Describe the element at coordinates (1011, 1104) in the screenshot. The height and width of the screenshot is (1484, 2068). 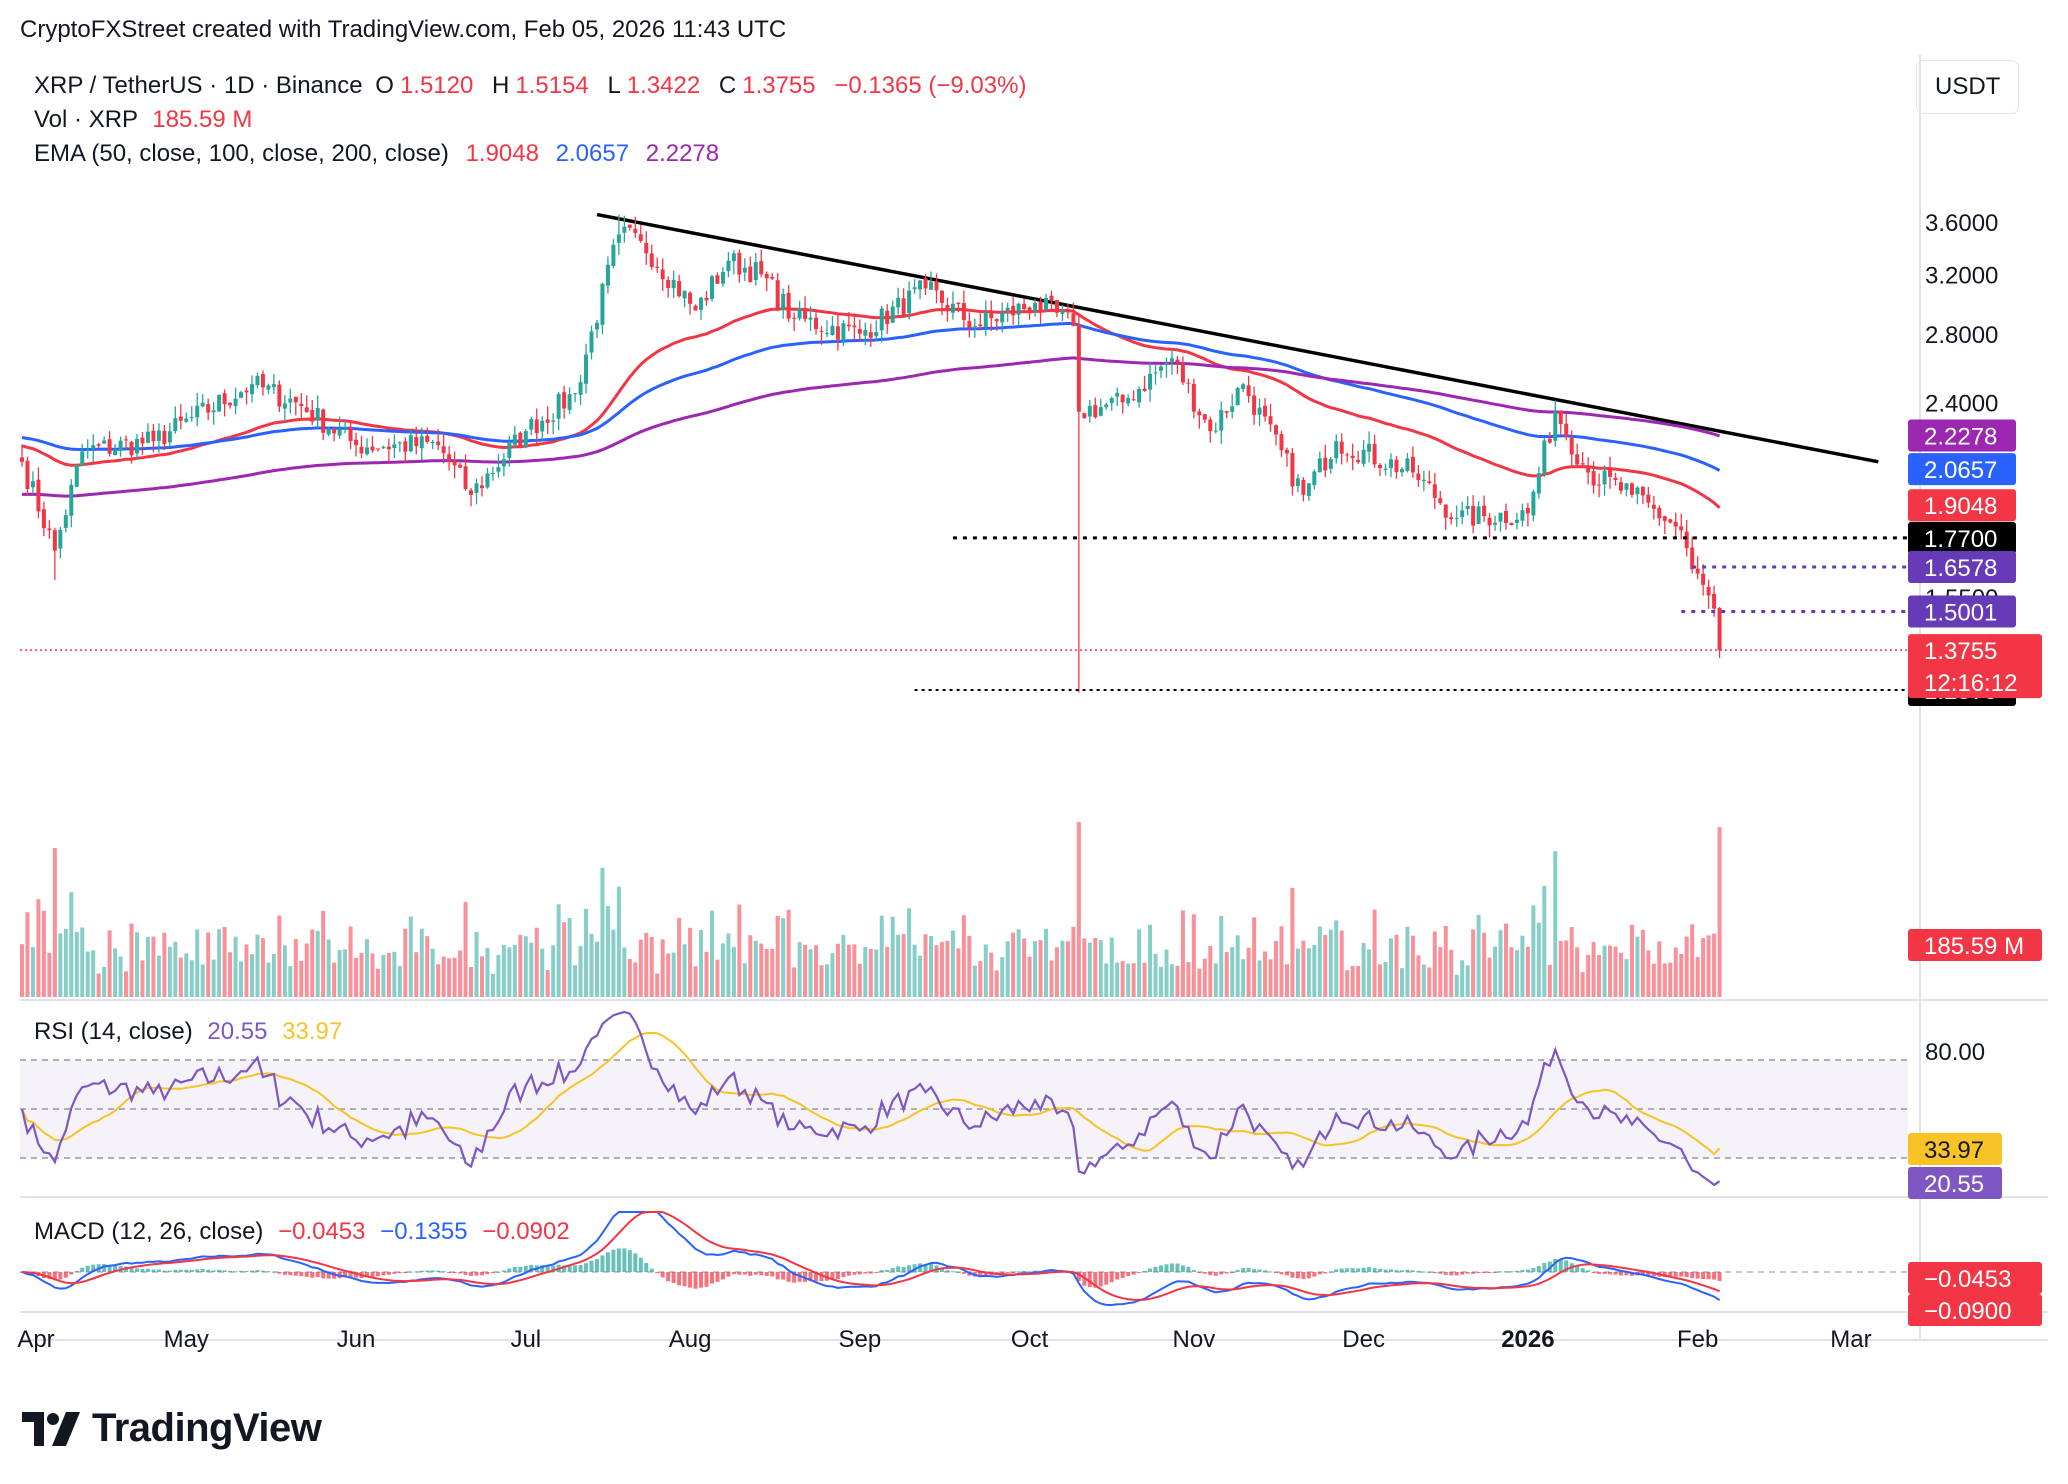
I see `rsi-pane: 80.00 33.97 20.55` at that location.